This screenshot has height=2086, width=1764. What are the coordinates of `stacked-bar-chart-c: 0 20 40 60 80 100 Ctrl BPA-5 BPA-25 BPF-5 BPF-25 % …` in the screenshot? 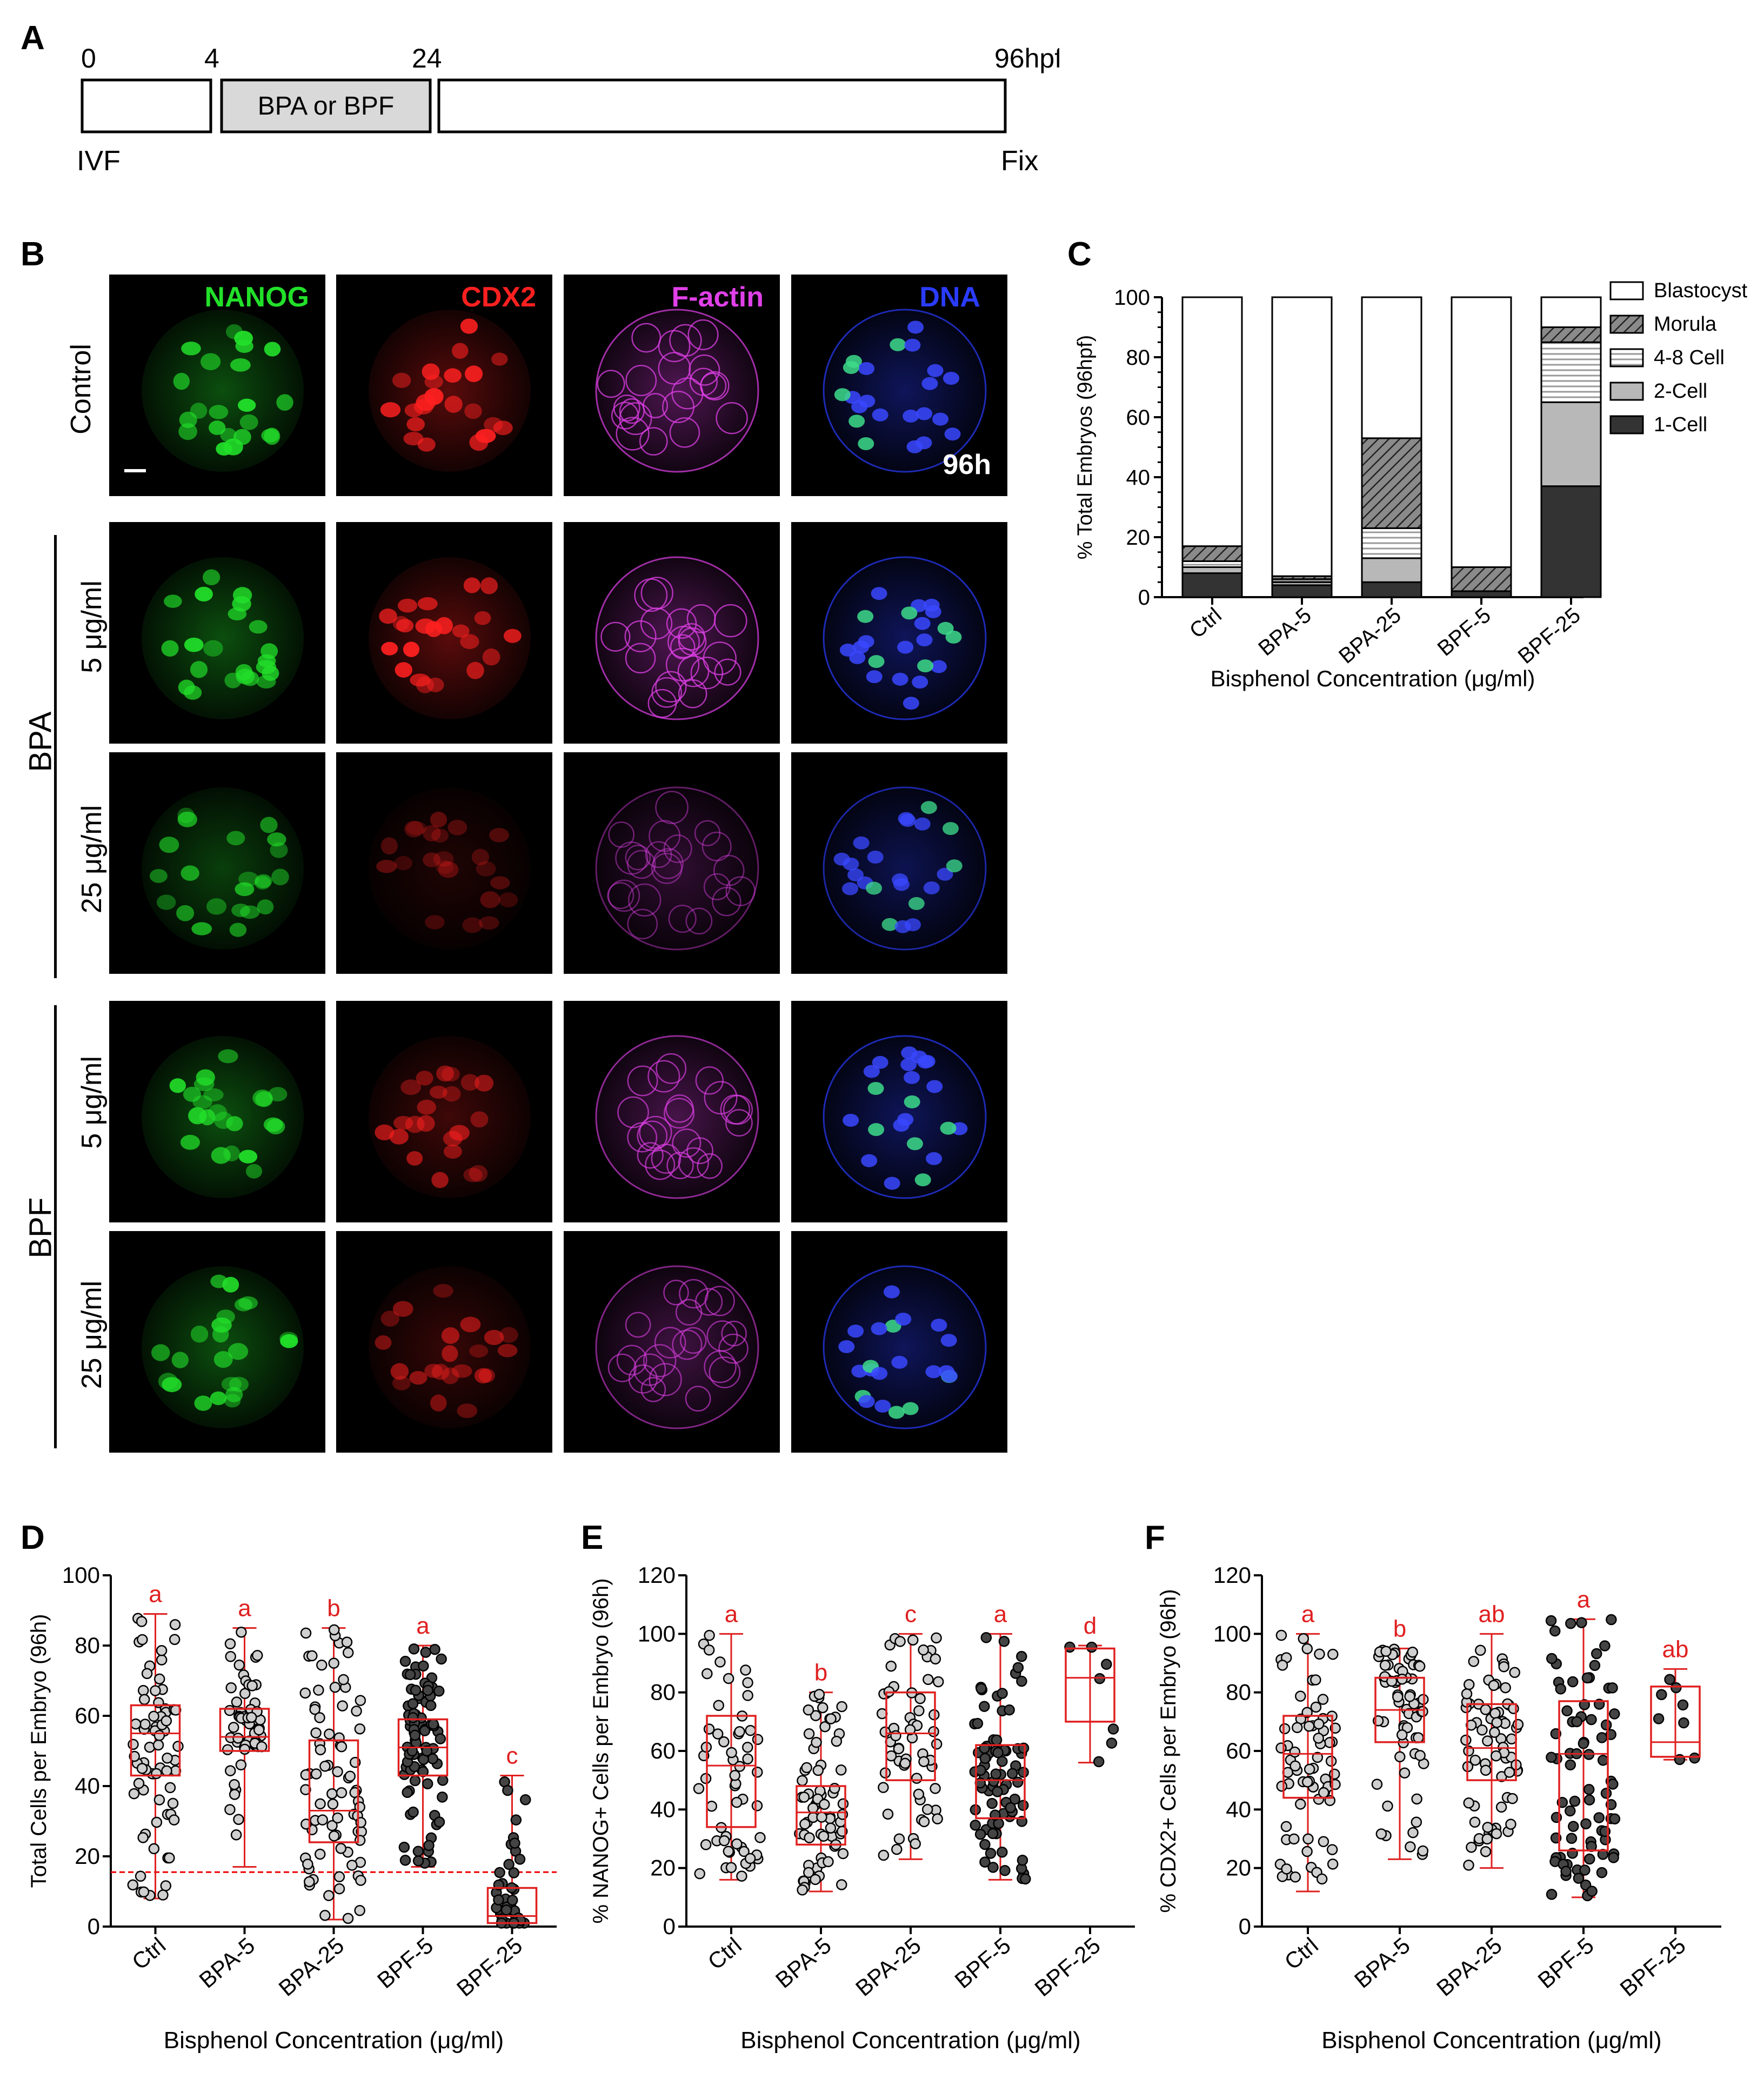 It's located at (1411, 485).